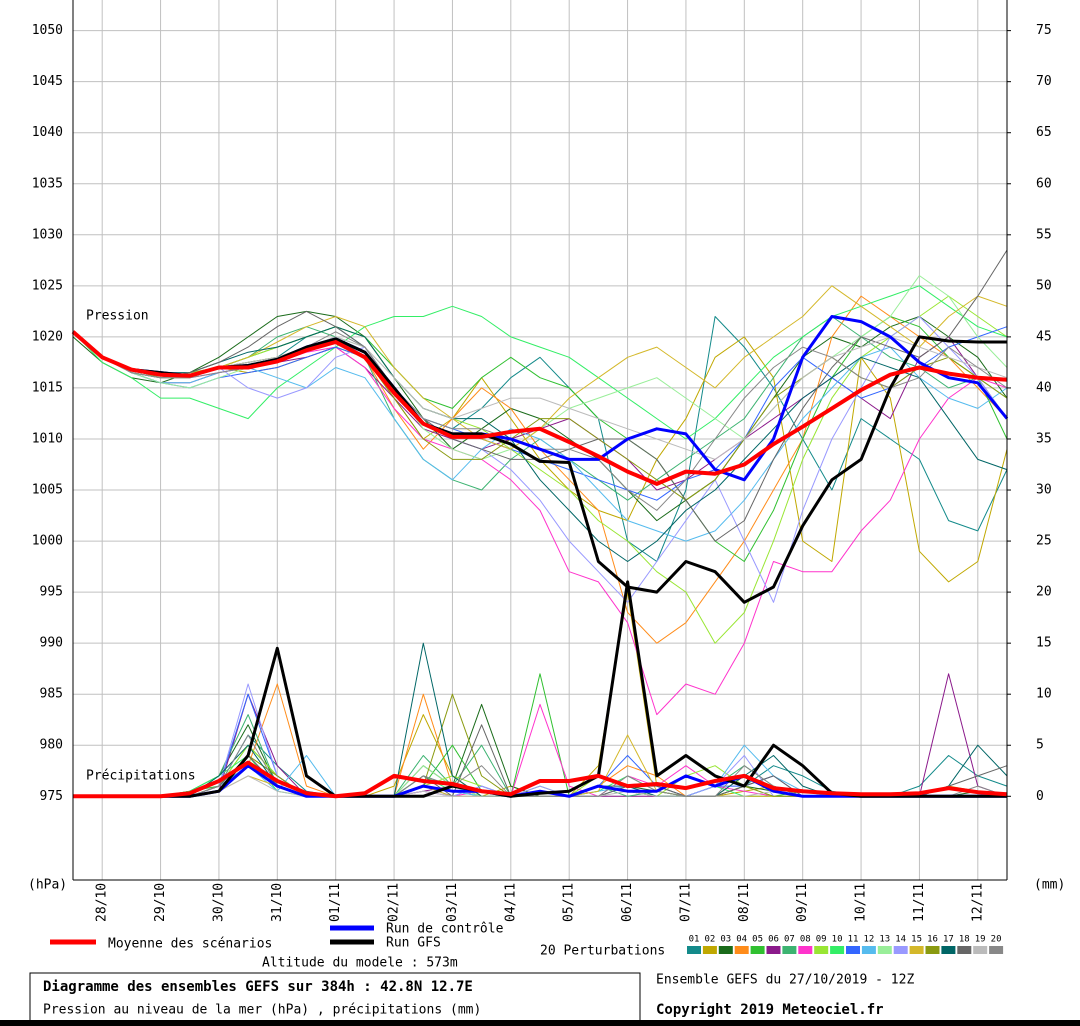  I want to click on y2-tick-label: 25, so click(1044, 541).